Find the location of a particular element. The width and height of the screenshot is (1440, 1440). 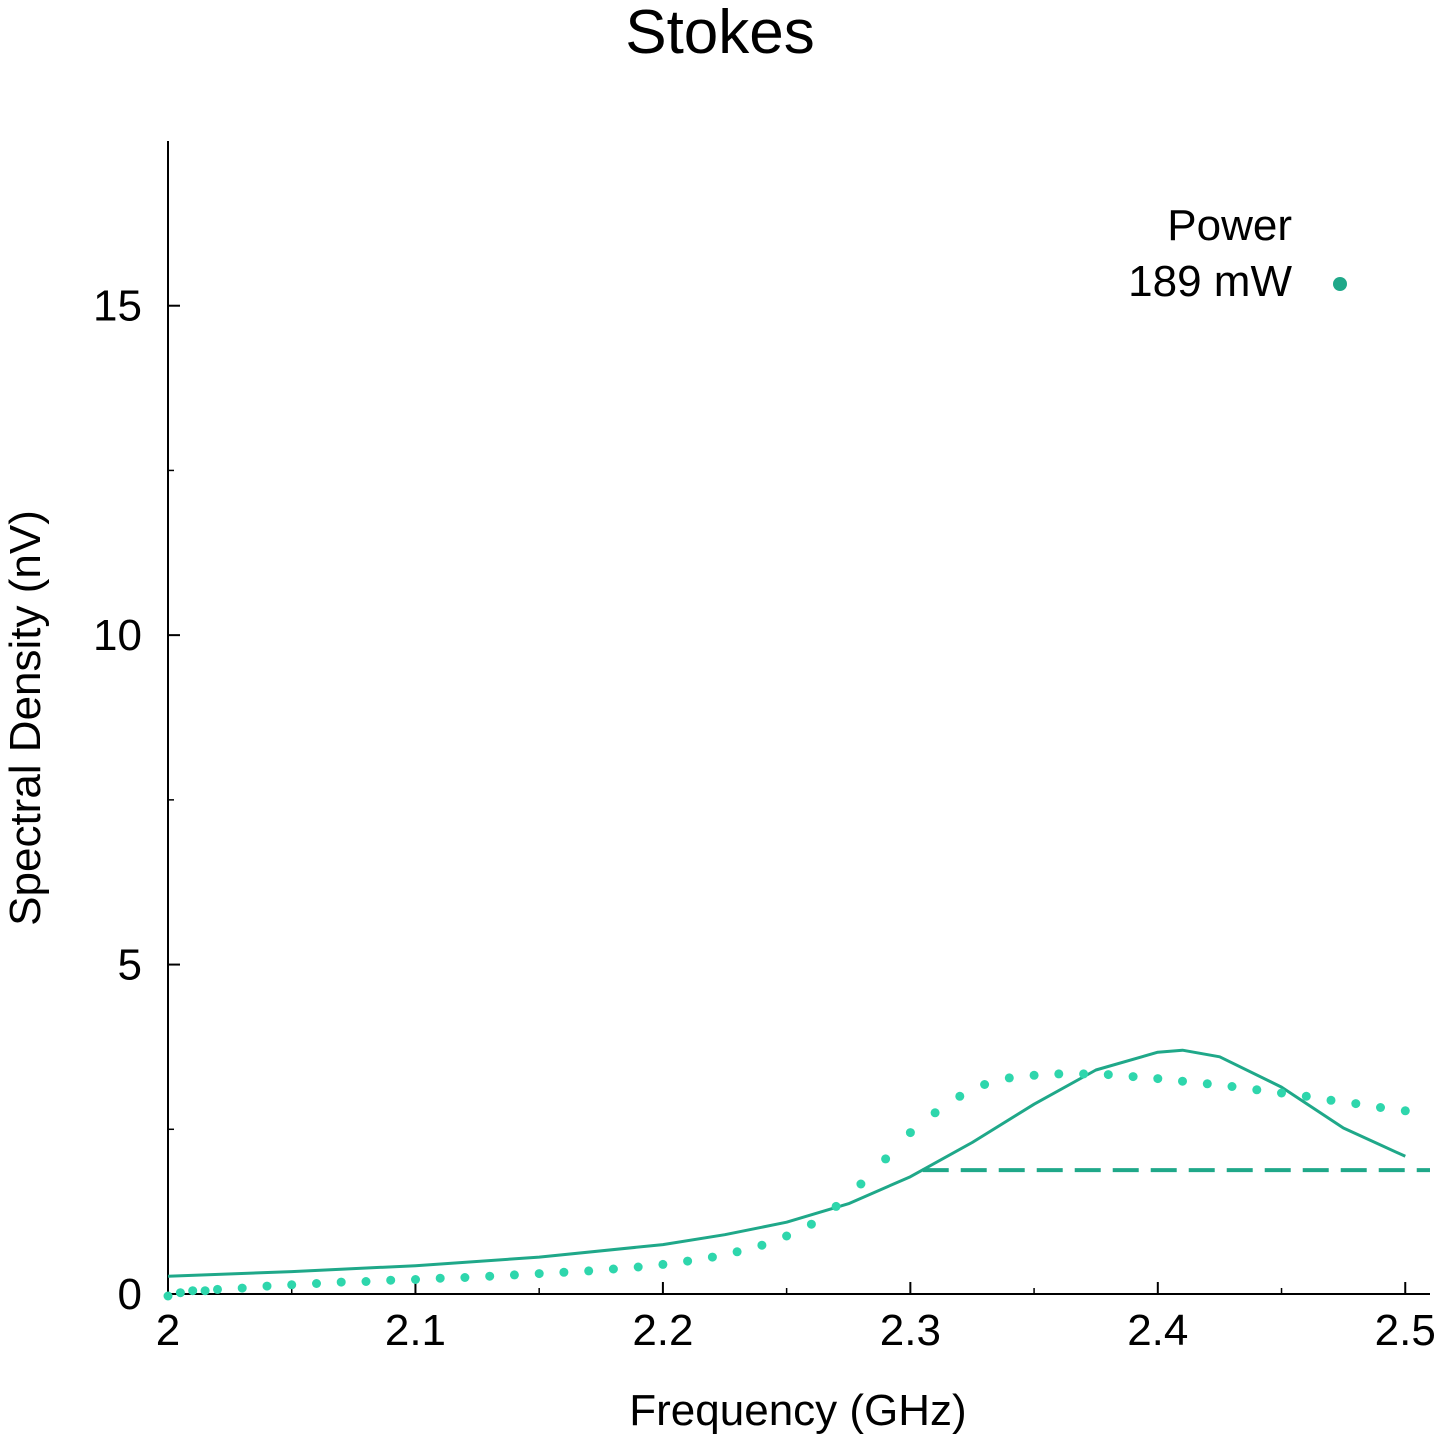

y-ticks: 0 5 10 15 is located at coordinates (136, 800).